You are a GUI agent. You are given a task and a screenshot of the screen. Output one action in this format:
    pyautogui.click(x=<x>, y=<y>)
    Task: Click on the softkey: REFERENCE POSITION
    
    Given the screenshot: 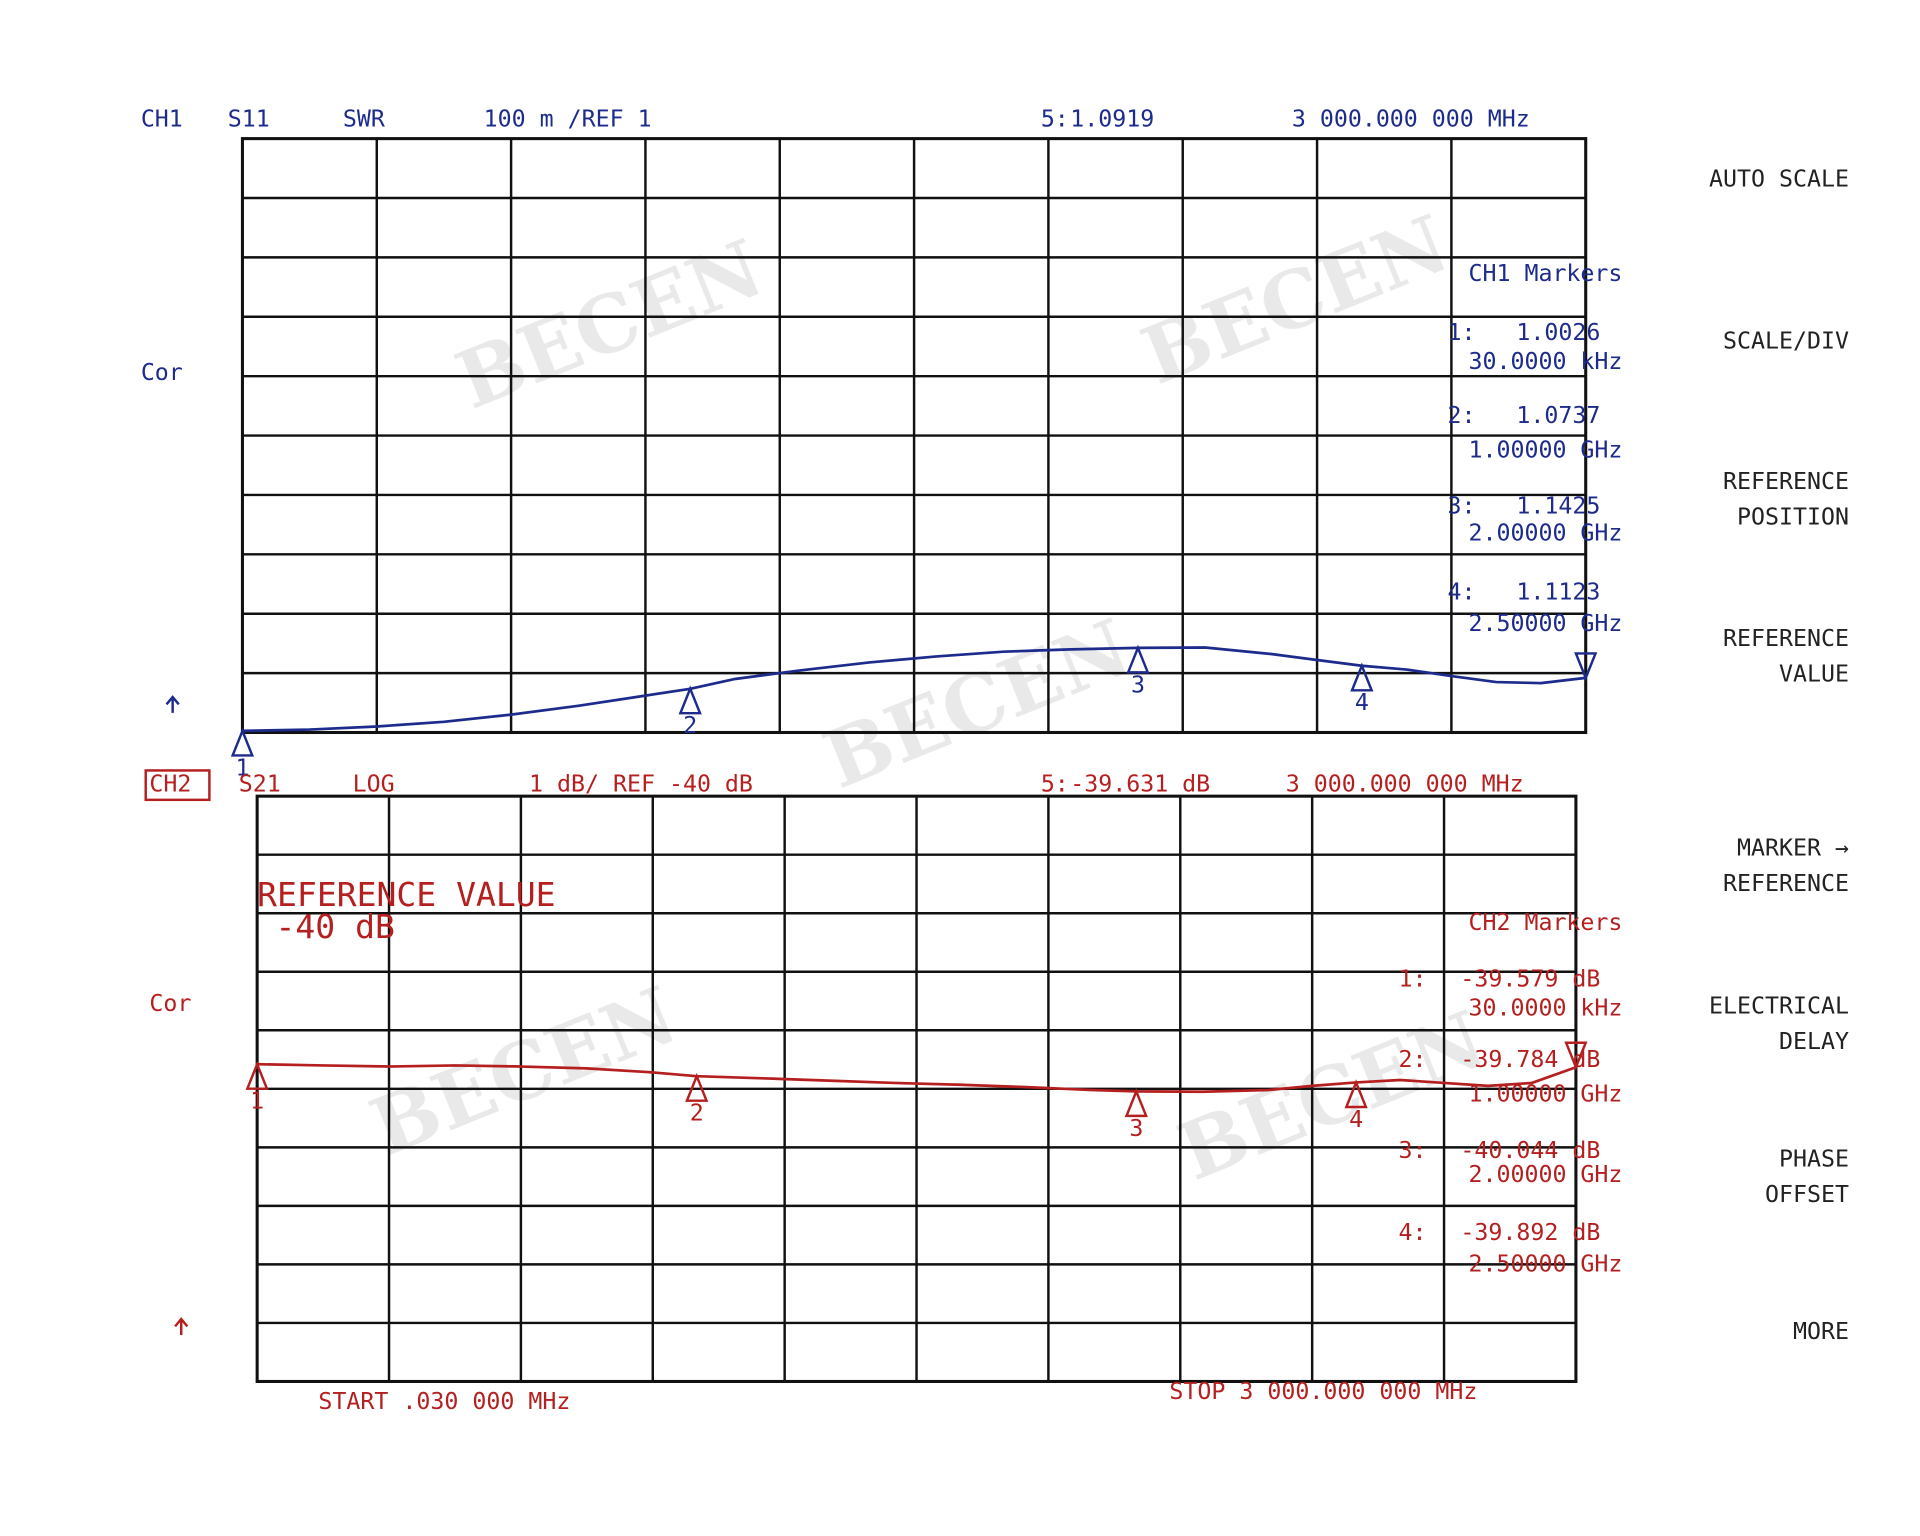 What is the action you would take?
    pyautogui.click(x=1786, y=499)
    